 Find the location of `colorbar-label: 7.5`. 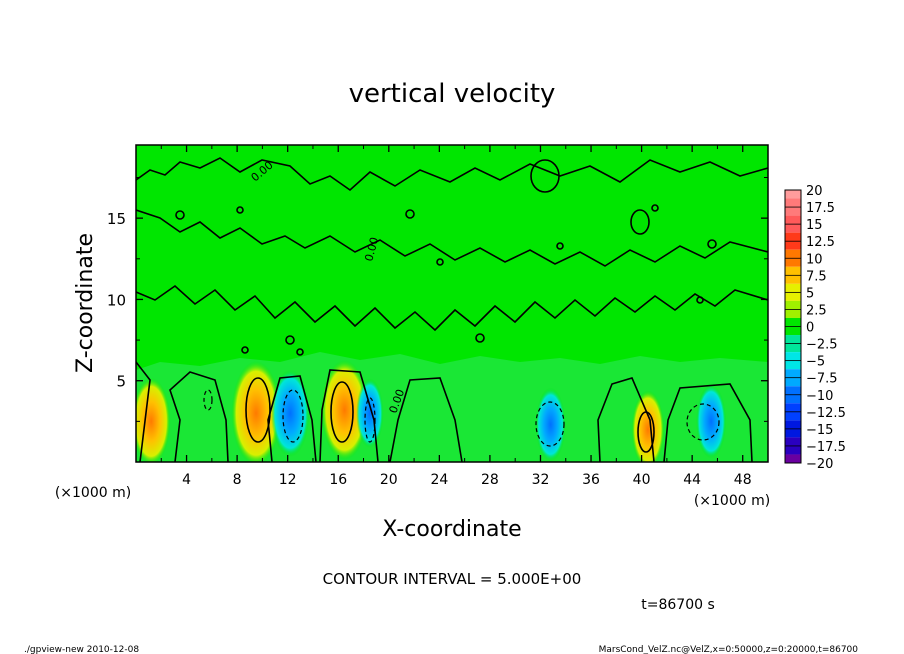

colorbar-label: 7.5 is located at coordinates (816, 276).